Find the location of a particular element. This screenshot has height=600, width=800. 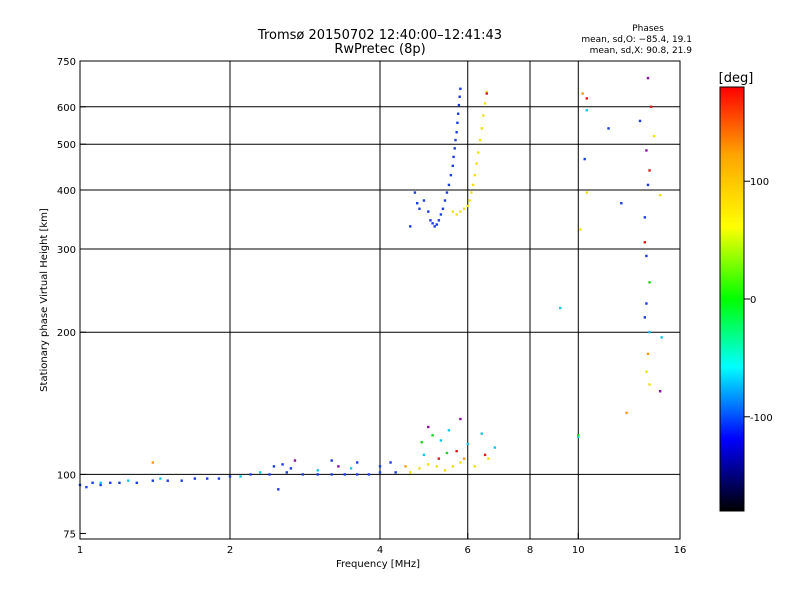

y-tick-label: 500 is located at coordinates (66, 145).